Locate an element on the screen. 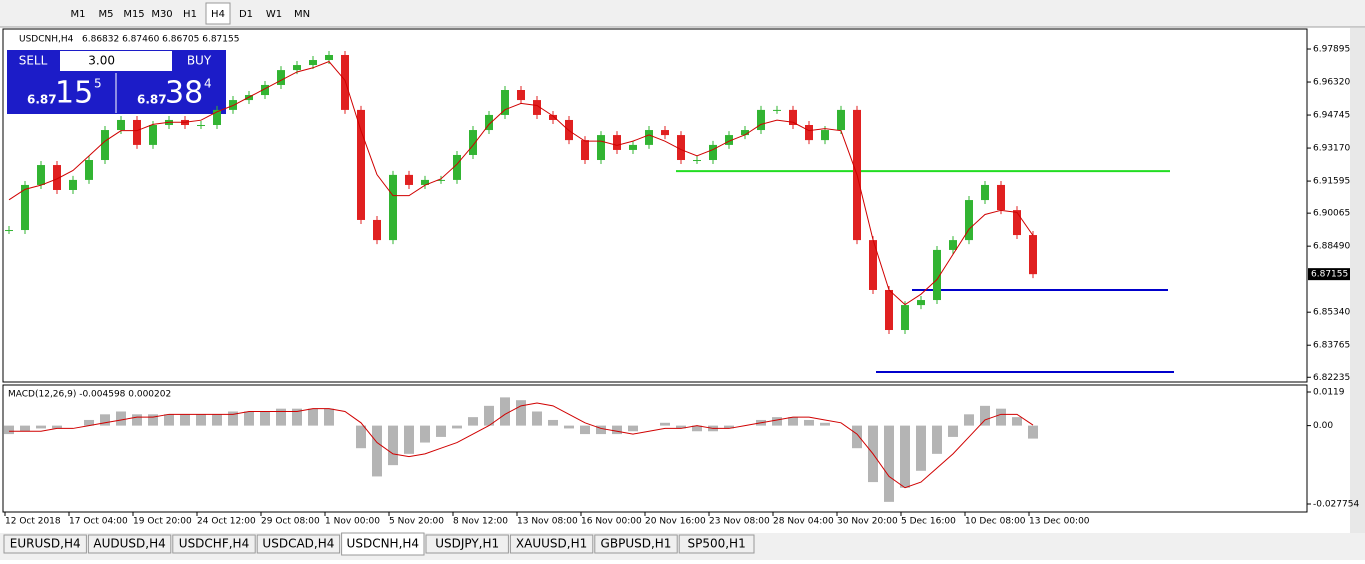  timeframe: M5 is located at coordinates (106, 14).